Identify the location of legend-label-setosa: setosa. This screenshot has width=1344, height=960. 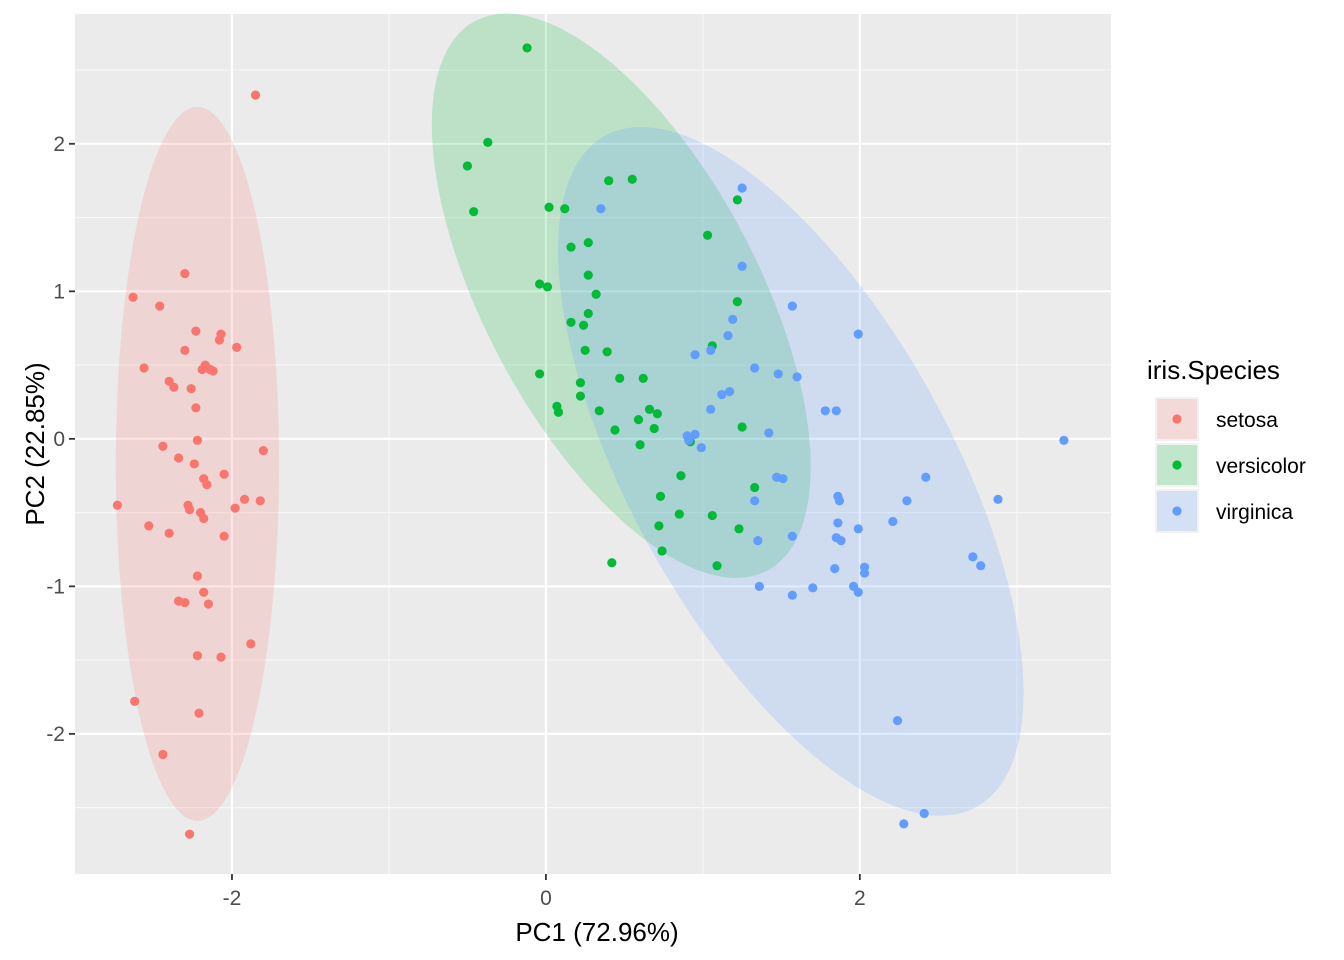
(1247, 420).